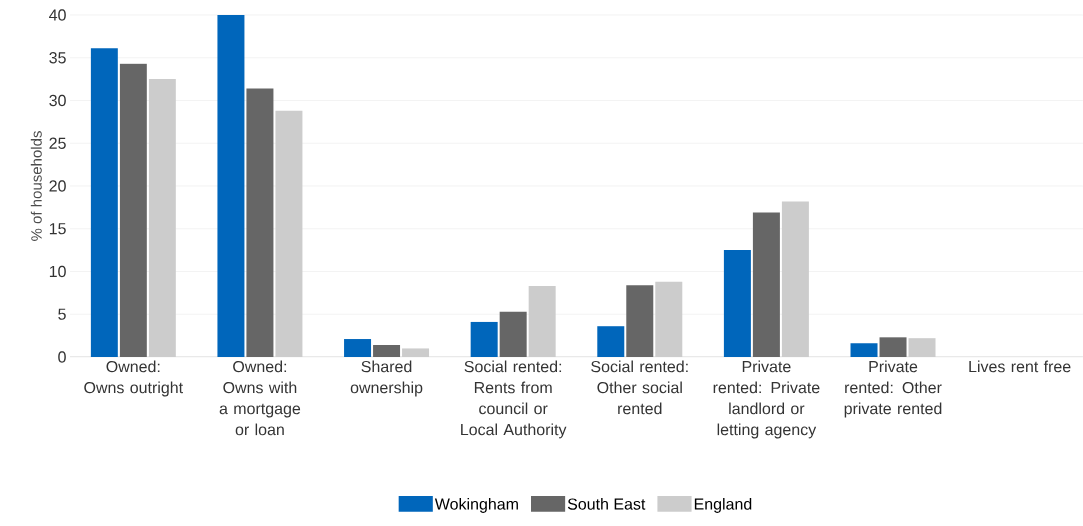 The height and width of the screenshot is (526, 1083). What do you see at coordinates (36, 186) in the screenshot?
I see `y-axis-title: % of households` at bounding box center [36, 186].